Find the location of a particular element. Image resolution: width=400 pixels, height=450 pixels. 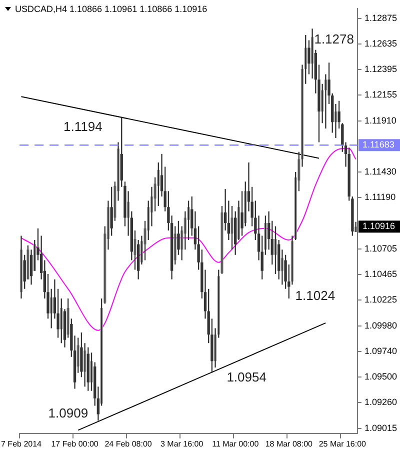

text: 1.10916 is located at coordinates (379, 226).